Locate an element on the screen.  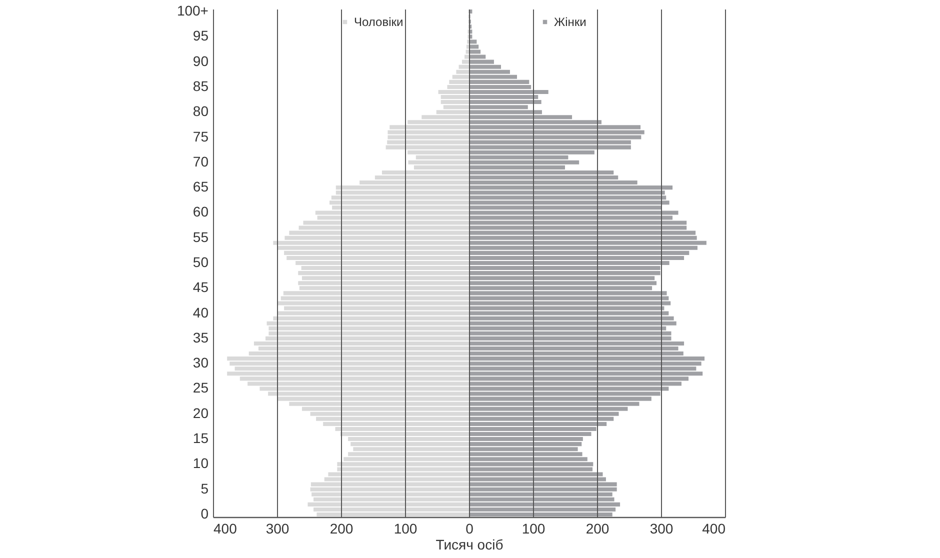
y-tick-label: 55 is located at coordinates (200, 236).